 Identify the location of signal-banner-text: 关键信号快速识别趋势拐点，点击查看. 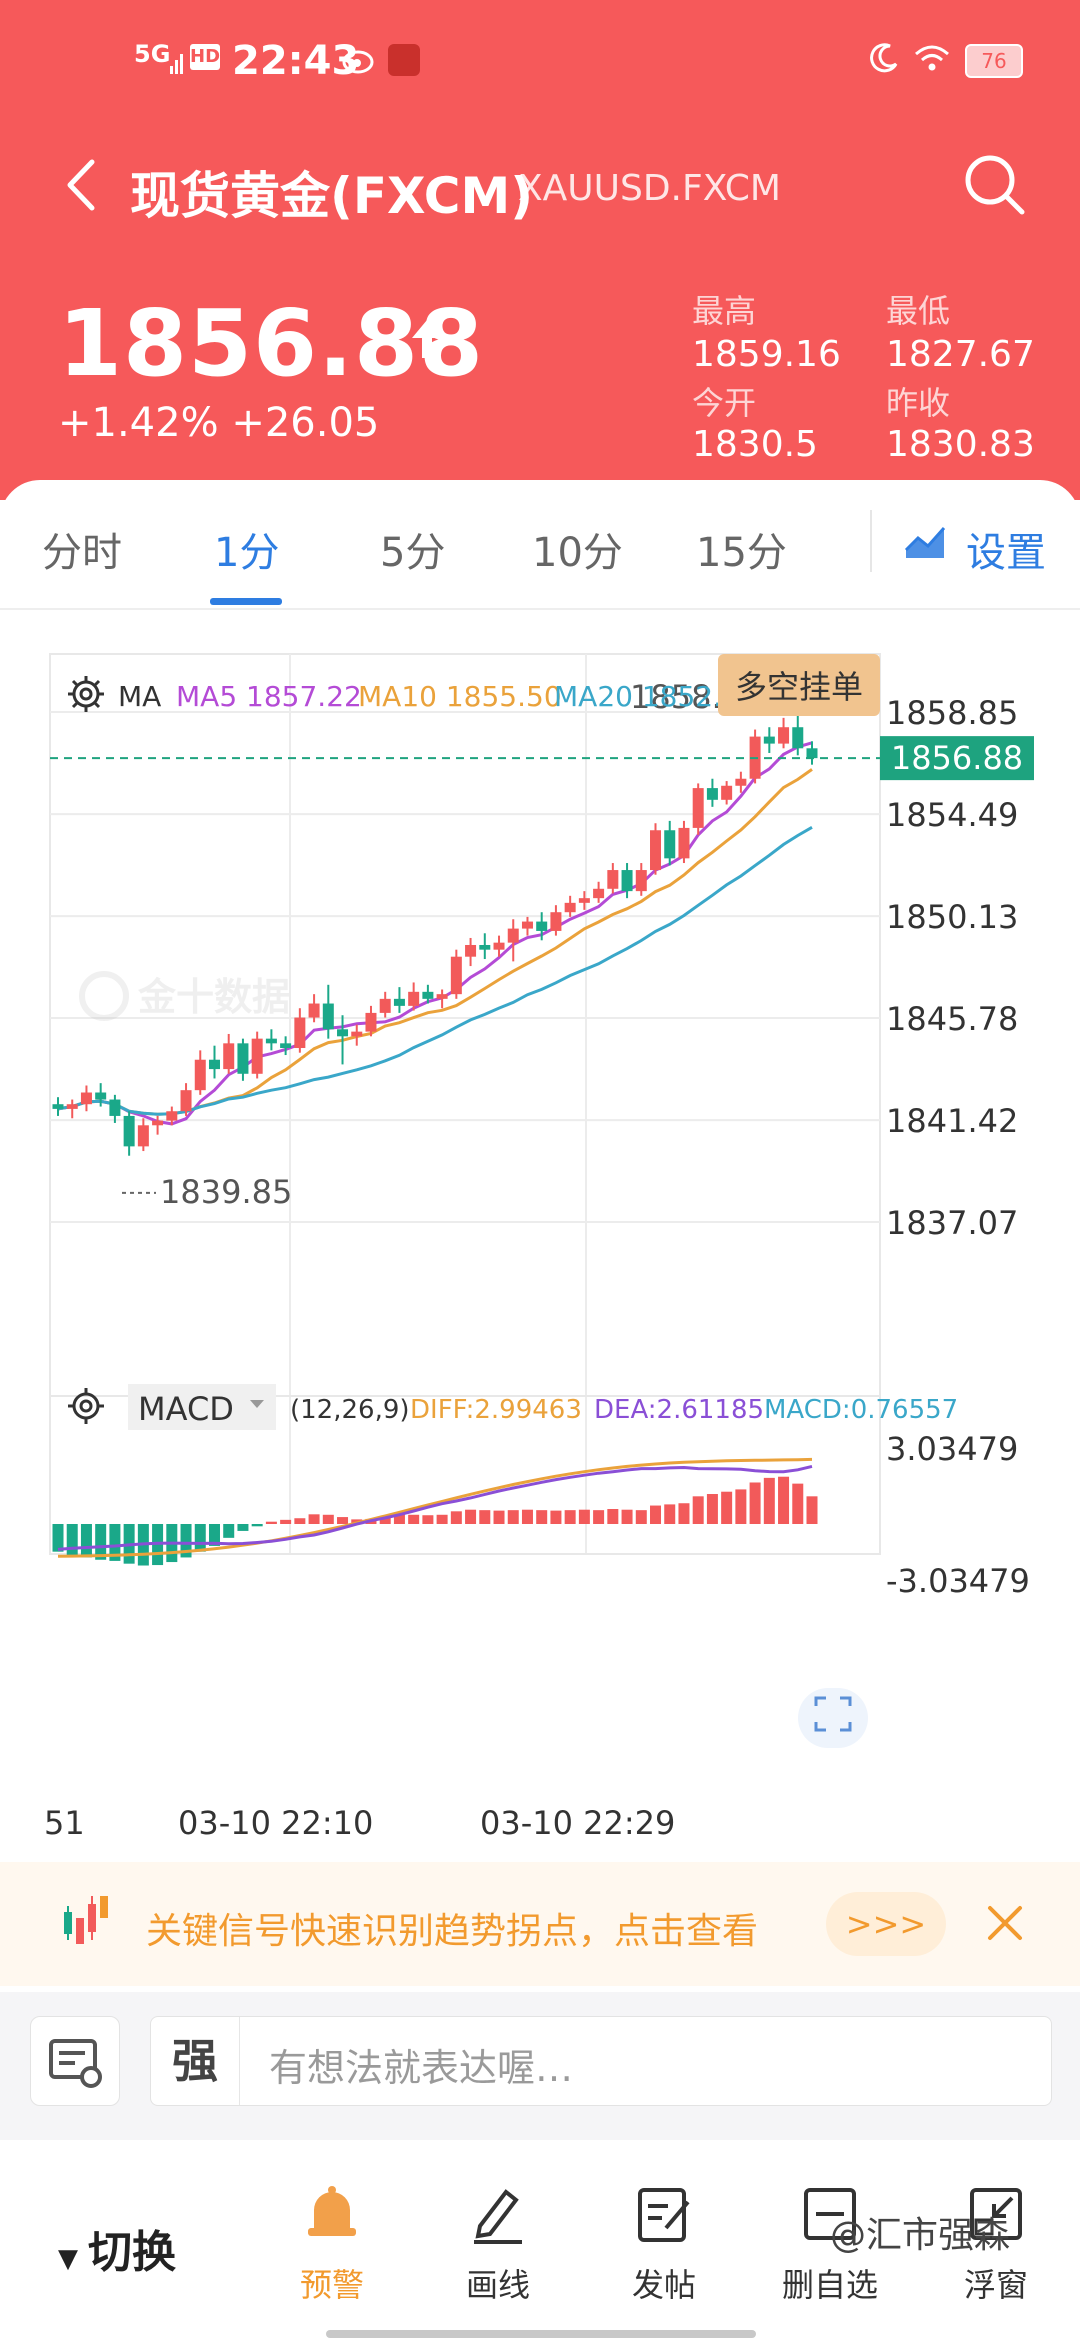
(452, 1931).